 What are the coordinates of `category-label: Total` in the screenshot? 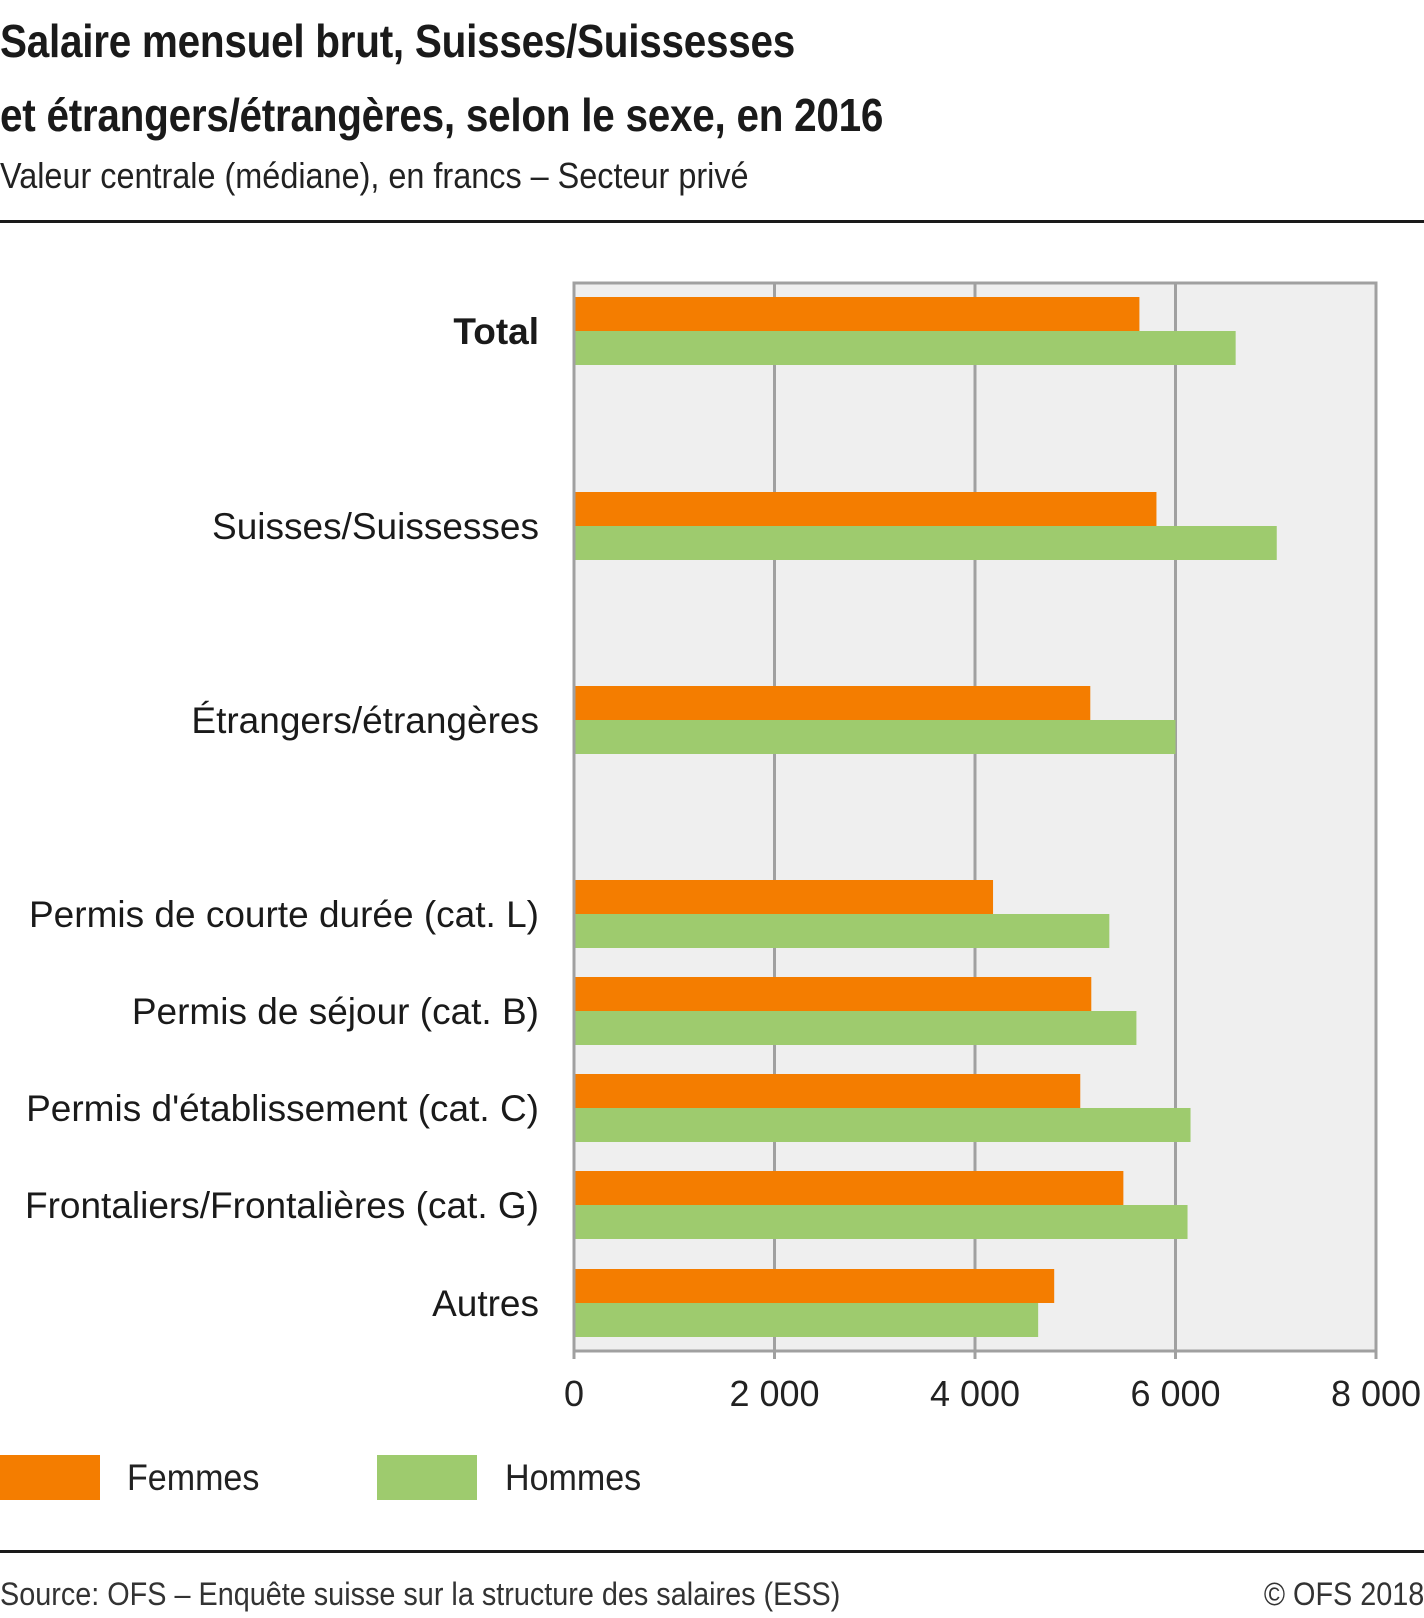 It's located at (496, 331).